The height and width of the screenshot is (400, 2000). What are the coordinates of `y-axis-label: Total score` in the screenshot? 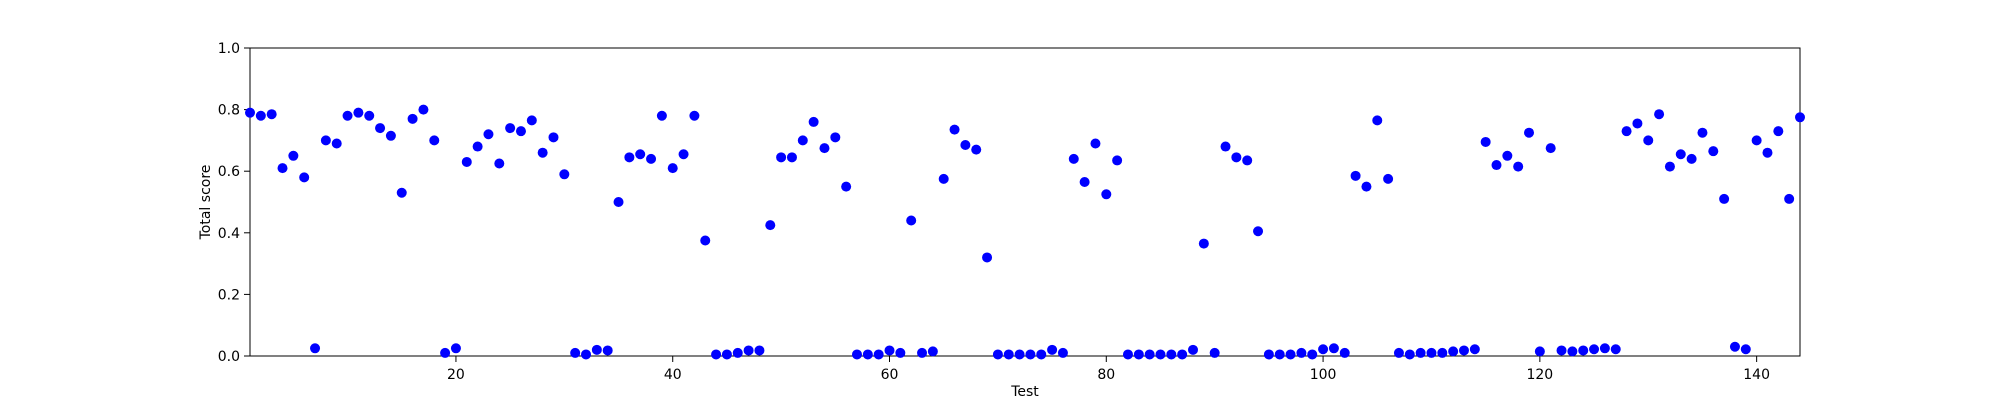 It's located at (206, 203).